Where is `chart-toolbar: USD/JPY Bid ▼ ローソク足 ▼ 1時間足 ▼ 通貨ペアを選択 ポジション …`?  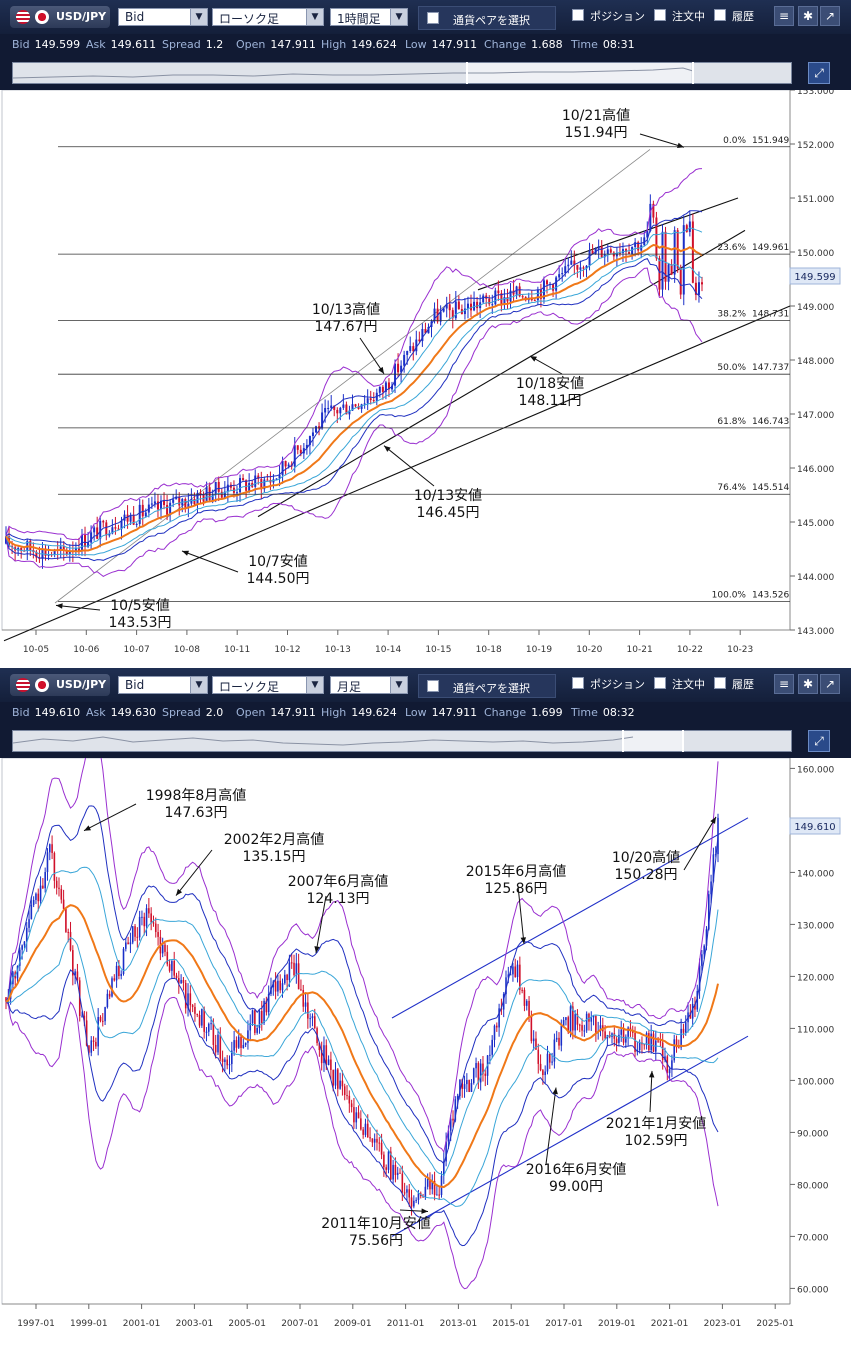
chart-toolbar: USD/JPY Bid ▼ ローソク足 ▼ 1時間足 ▼ 通貨ペアを選択 ポジション … is located at coordinates (425, 17).